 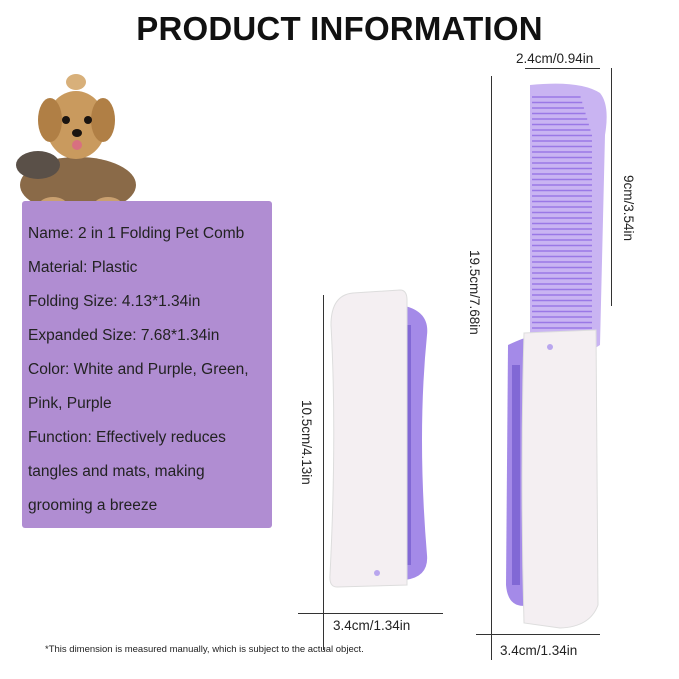 What do you see at coordinates (491, 368) in the screenshot?
I see `expanded-height-rule` at bounding box center [491, 368].